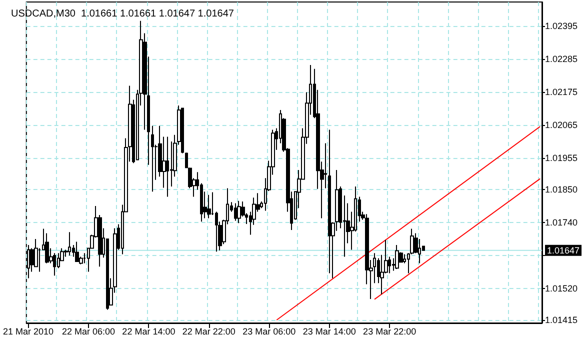 This screenshot has width=586, height=340. What do you see at coordinates (209, 331) in the screenshot?
I see `x-tick-label: 22 Mar 22:00` at bounding box center [209, 331].